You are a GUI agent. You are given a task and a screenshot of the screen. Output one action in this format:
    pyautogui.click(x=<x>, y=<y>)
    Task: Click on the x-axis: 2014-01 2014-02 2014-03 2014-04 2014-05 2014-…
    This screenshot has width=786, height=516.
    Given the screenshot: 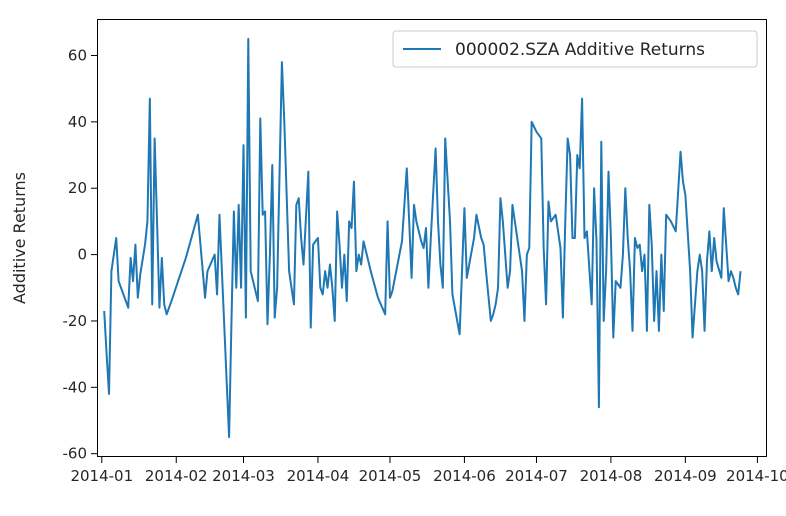 What is the action you would take?
    pyautogui.click(x=428, y=471)
    